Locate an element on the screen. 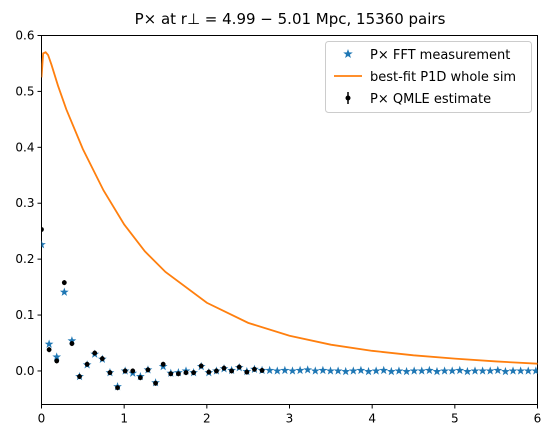 The height and width of the screenshot is (437, 552). x-tick-label: 0 is located at coordinates (42, 419).